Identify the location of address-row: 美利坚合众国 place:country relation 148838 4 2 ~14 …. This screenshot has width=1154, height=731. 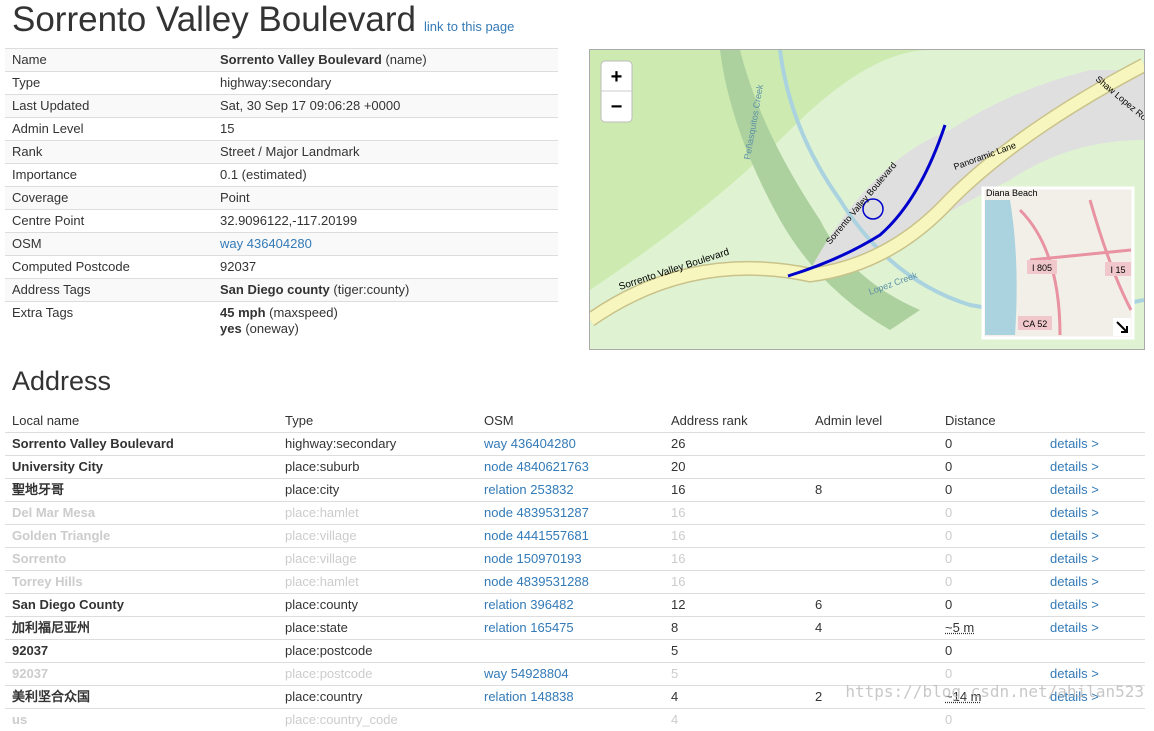
(575, 696).